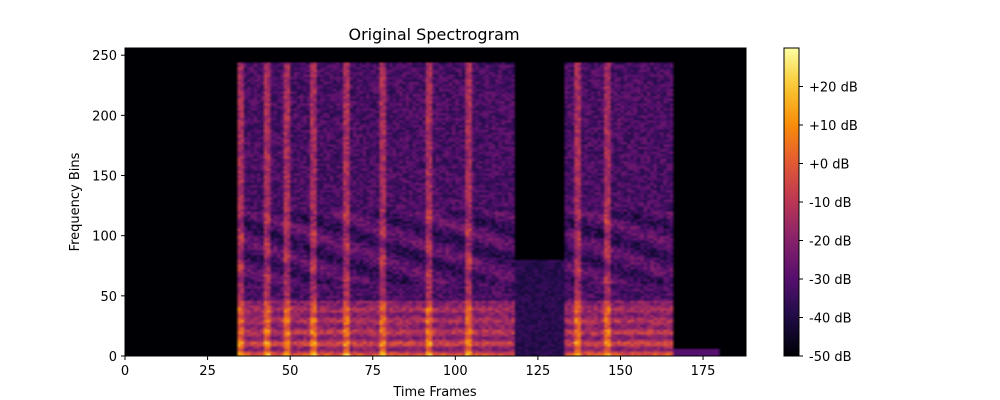  What do you see at coordinates (104, 116) in the screenshot?
I see `y-tick-label: 200` at bounding box center [104, 116].